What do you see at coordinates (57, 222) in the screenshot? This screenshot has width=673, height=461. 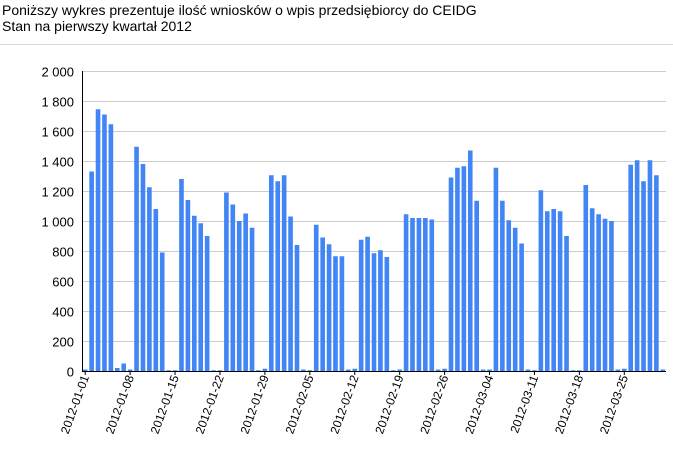 I see `y-tick-label: 1 000` at bounding box center [57, 222].